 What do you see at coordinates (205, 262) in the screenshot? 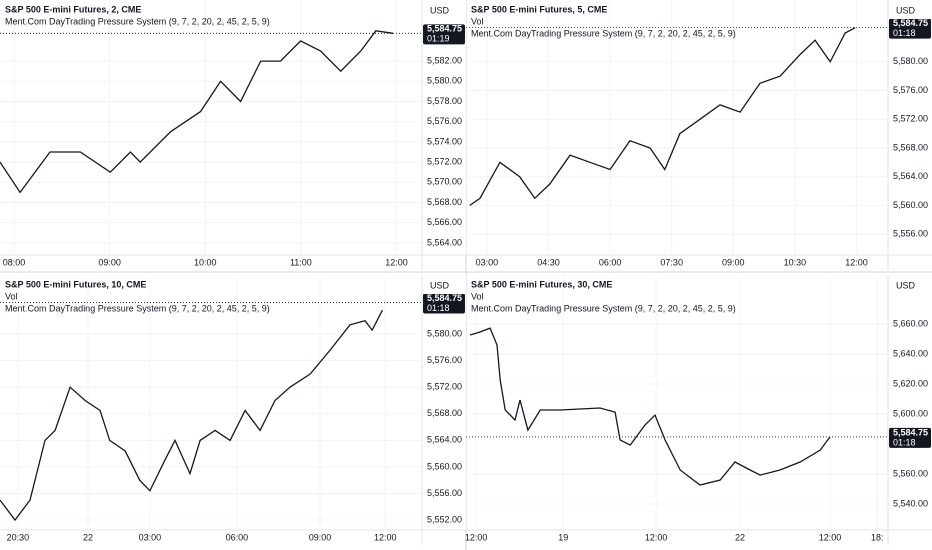
I see `x-tick-label: 10:00` at bounding box center [205, 262].